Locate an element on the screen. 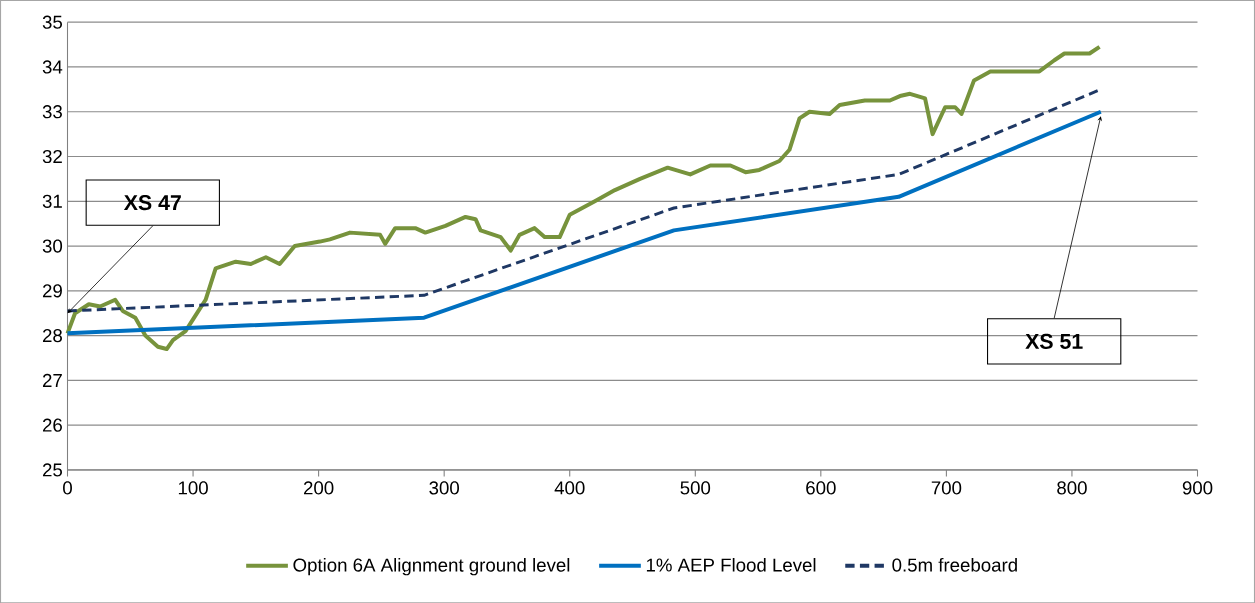  y-tick-label: 26 is located at coordinates (52, 425).